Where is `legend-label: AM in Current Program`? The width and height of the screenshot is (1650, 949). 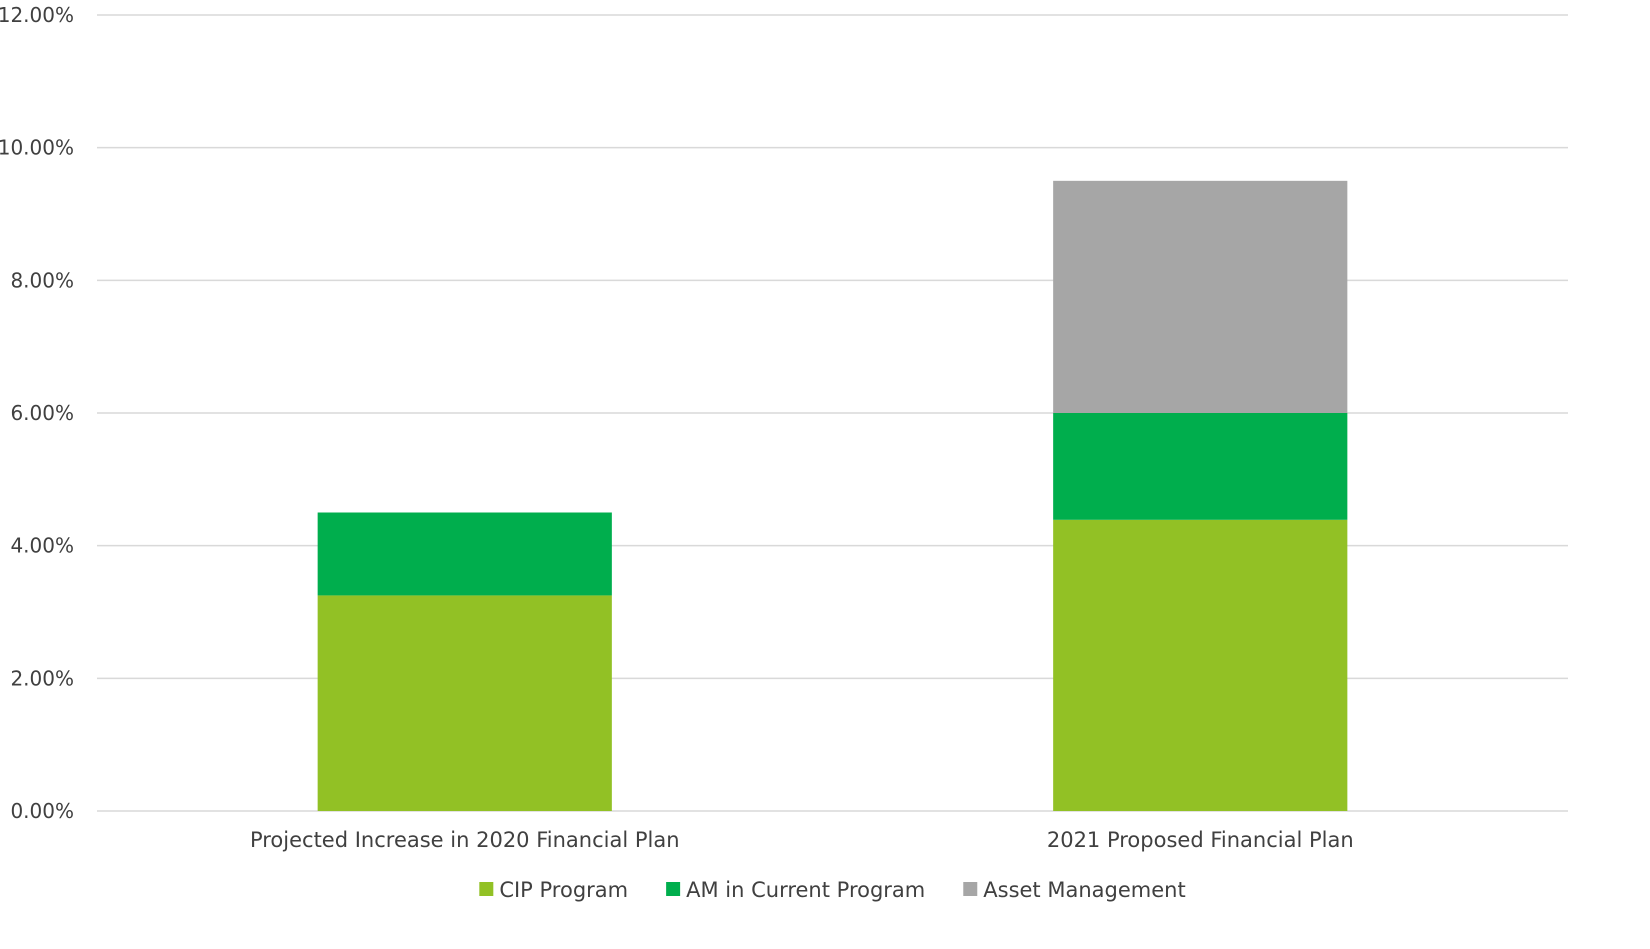 legend-label: AM in Current Program is located at coordinates (805, 890).